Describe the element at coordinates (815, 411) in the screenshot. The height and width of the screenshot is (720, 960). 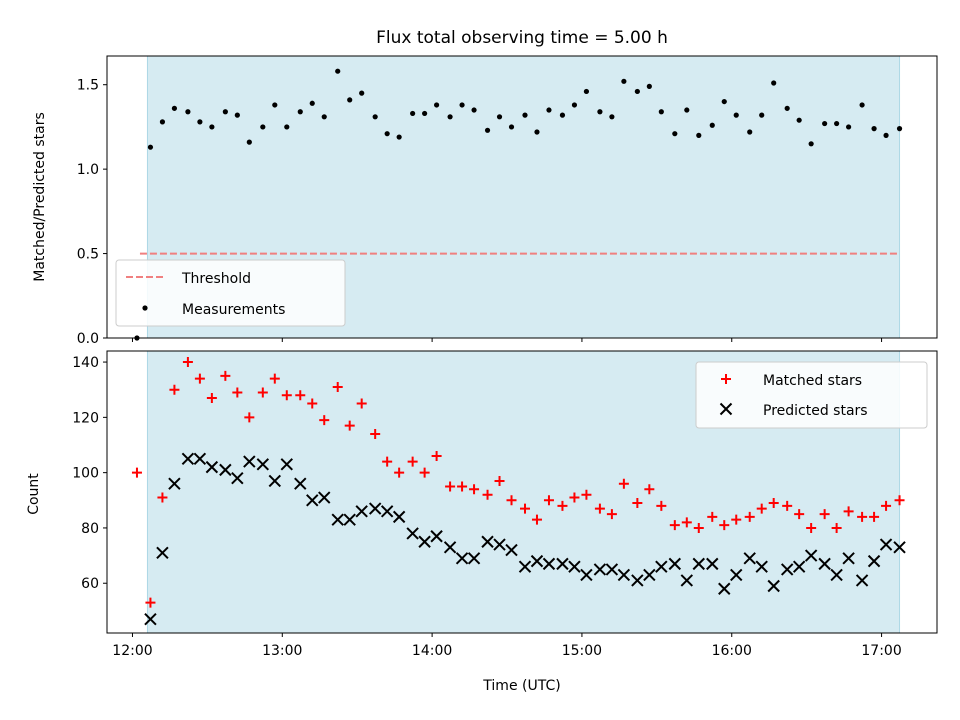
I see `legend-predicted-label: Predicted stars` at that location.